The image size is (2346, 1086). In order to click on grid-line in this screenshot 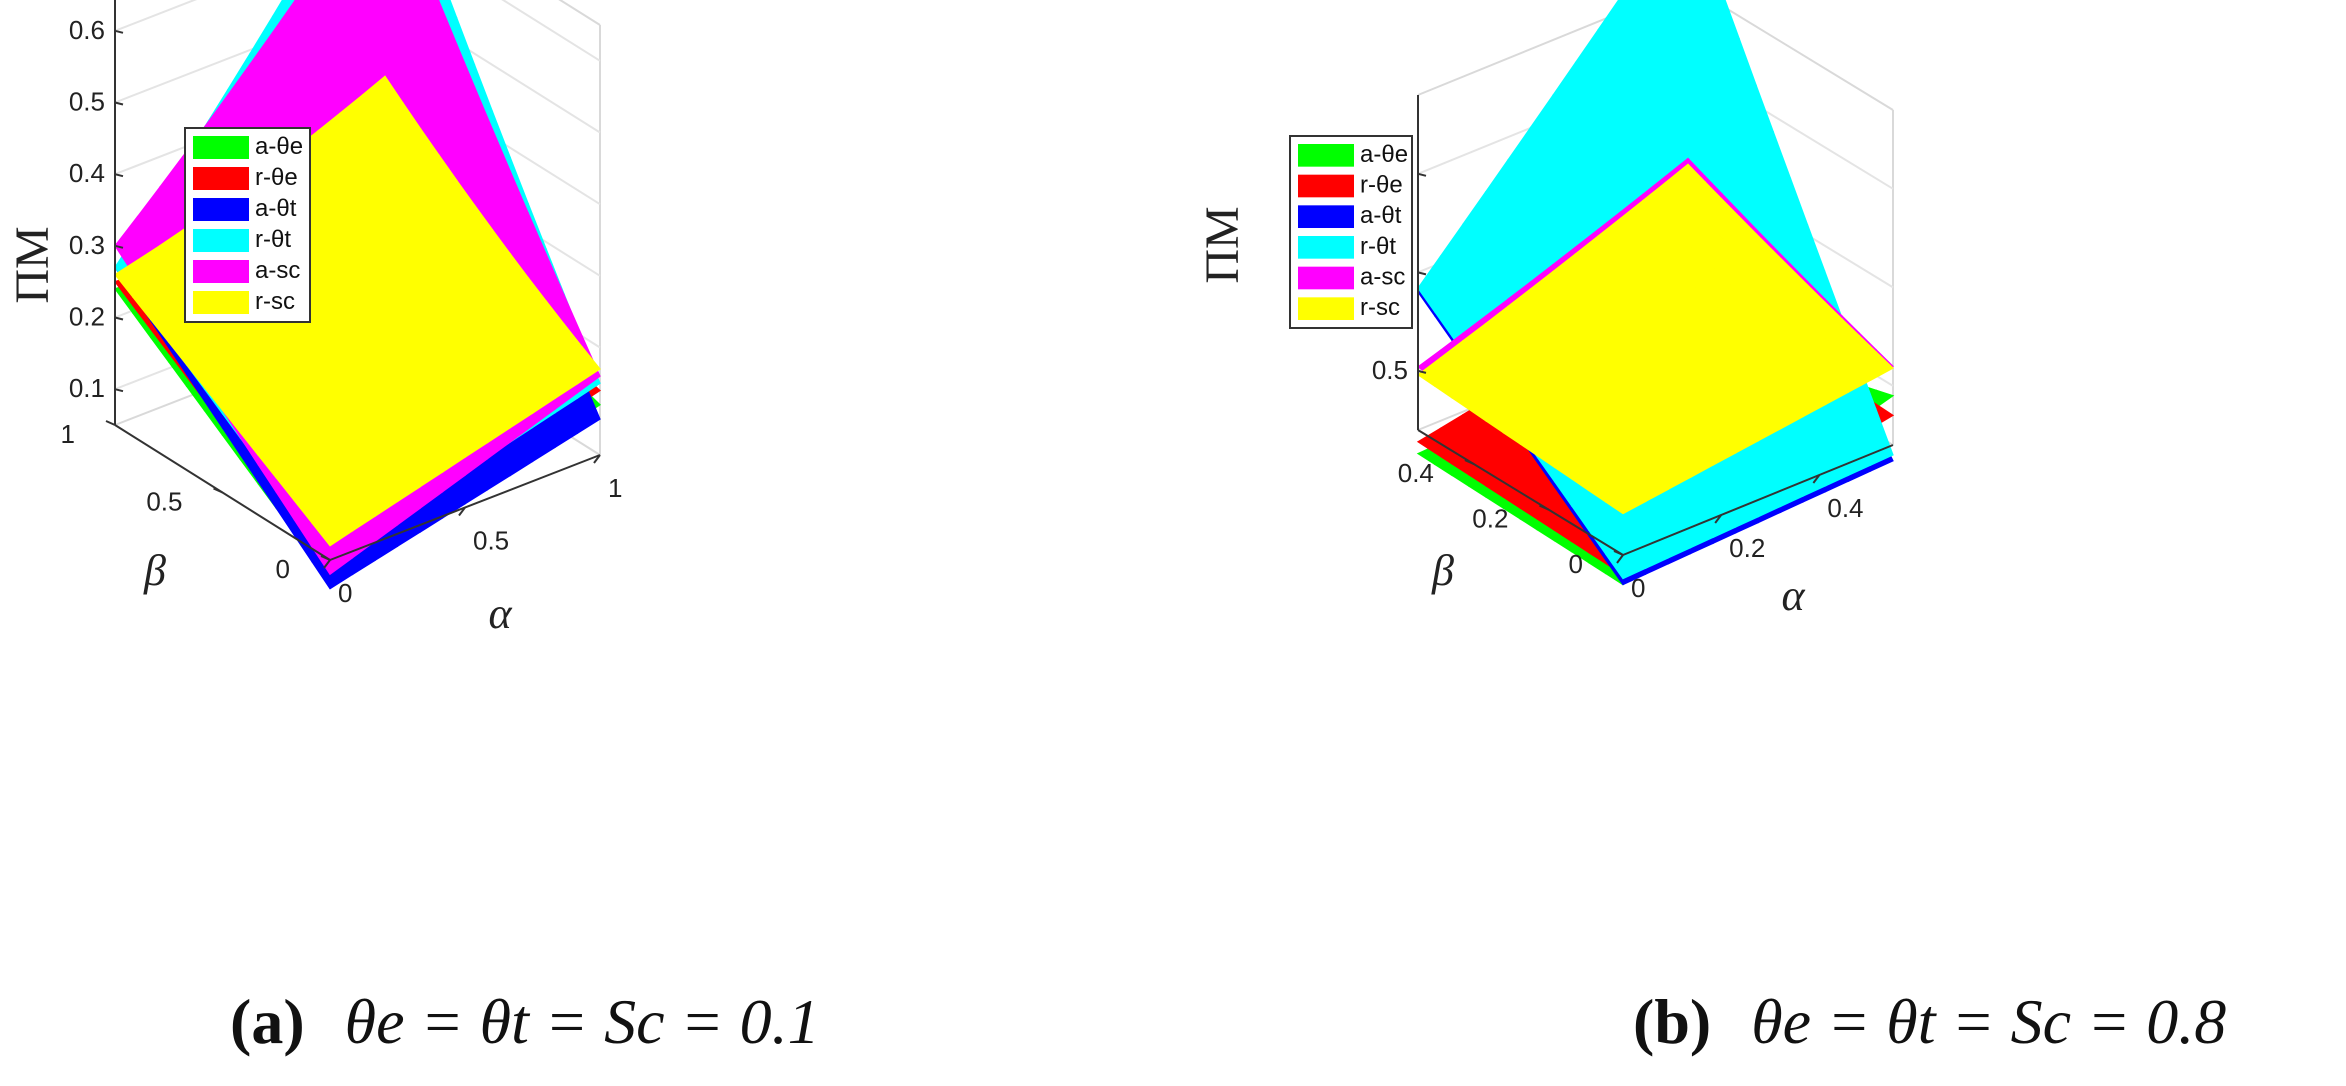, I will do `click(579, 13)`.